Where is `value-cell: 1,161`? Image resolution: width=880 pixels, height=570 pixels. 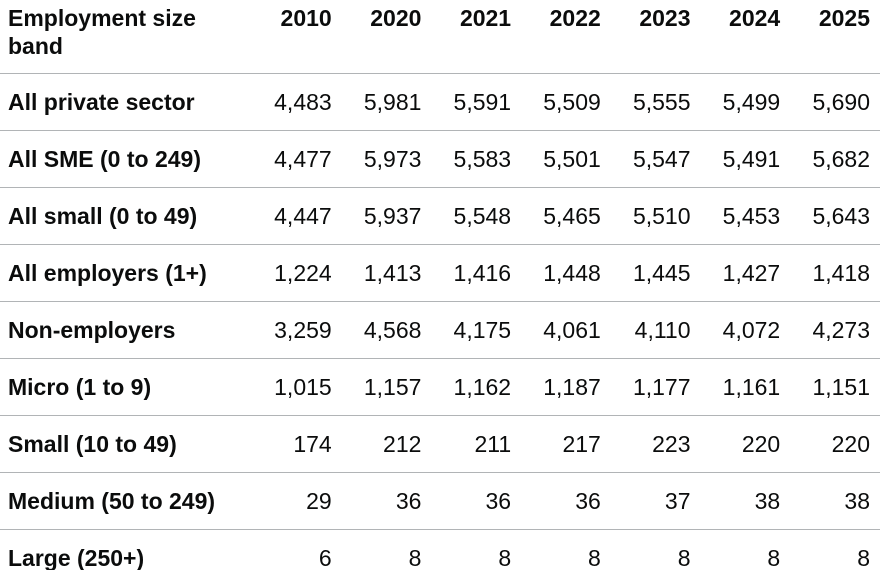 value-cell: 1,161 is located at coordinates (745, 387).